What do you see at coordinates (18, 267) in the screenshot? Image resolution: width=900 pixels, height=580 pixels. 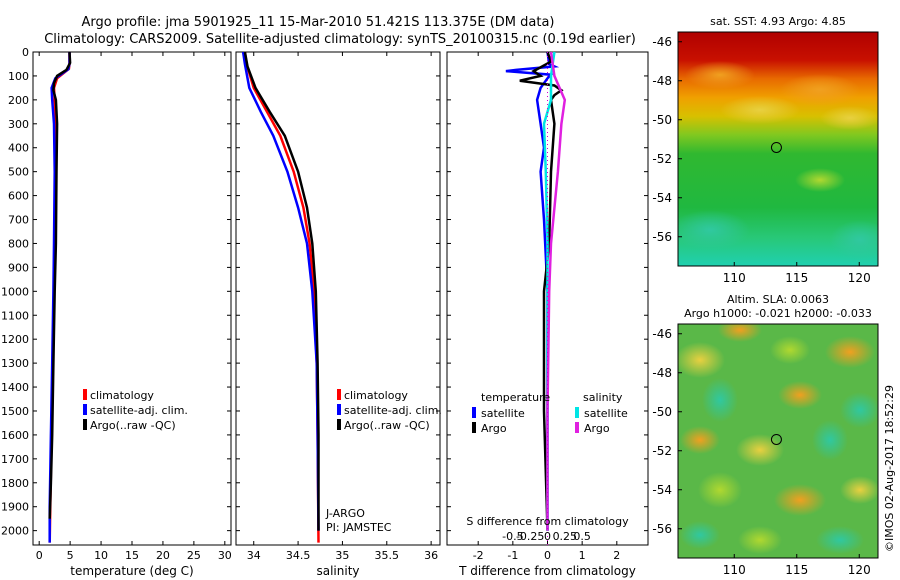 I see `y-tick-label: 900` at bounding box center [18, 267].